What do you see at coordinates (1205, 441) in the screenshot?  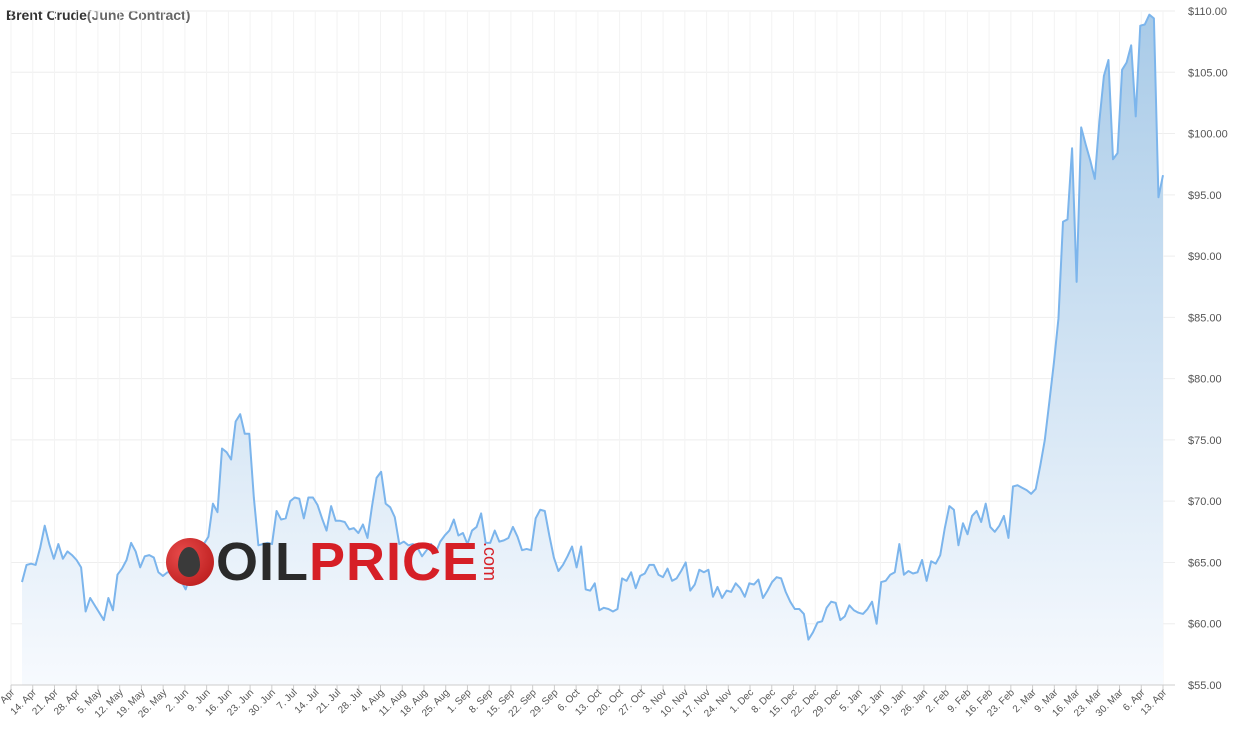 I see `y-tick-label: $75.00` at bounding box center [1205, 441].